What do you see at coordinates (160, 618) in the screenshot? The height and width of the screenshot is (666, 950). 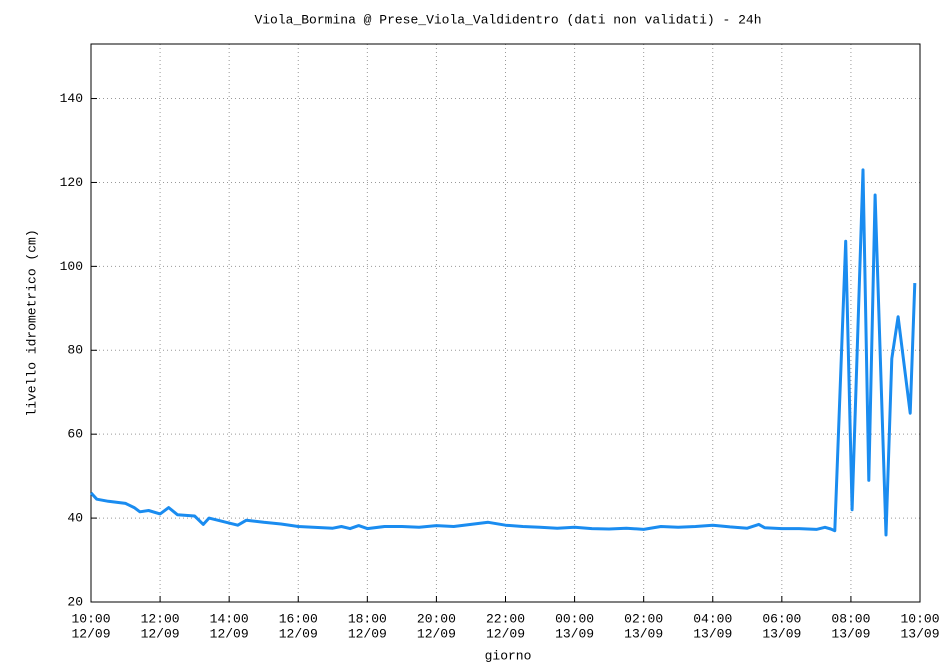 I see `x-tick-label: 12:00` at bounding box center [160, 618].